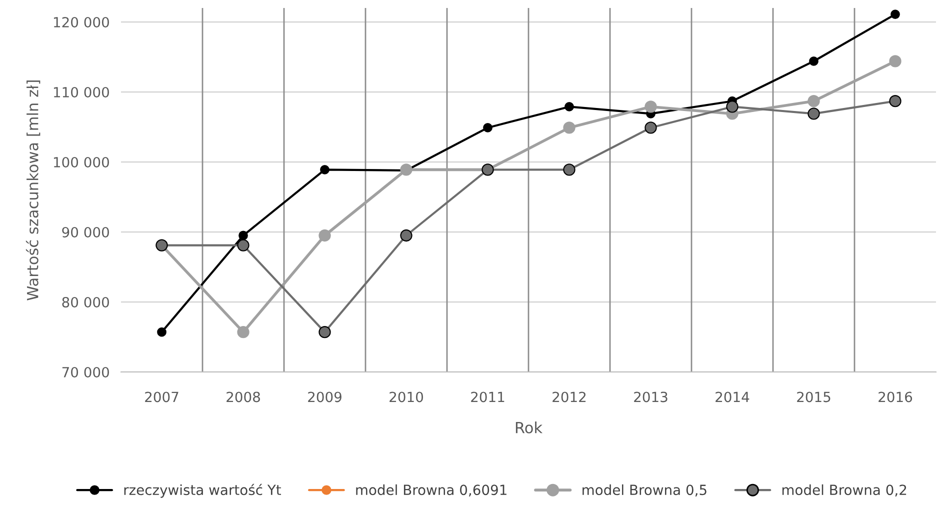 Image resolution: width=940 pixels, height=508 pixels. I want to click on x-tick-label: 2009, so click(325, 397).